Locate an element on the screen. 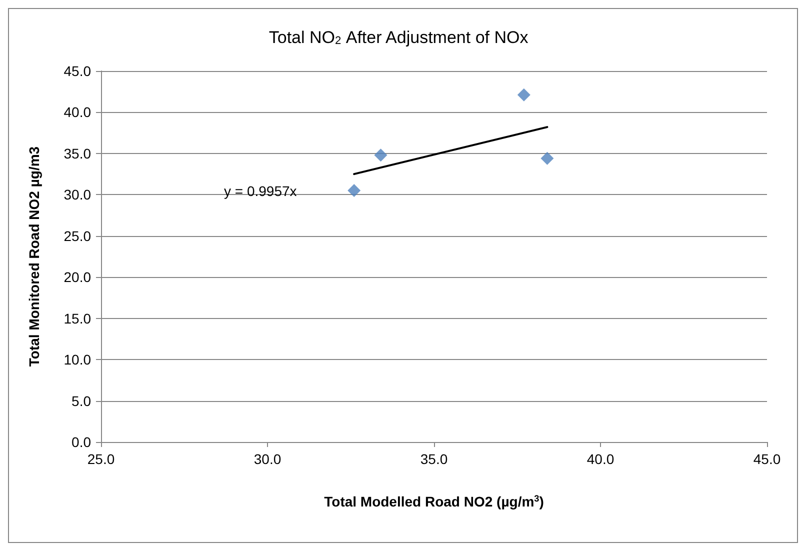 The height and width of the screenshot is (555, 809). y-axis-title: Total Monitored Road NO2 µg/m3 is located at coordinates (34, 256).